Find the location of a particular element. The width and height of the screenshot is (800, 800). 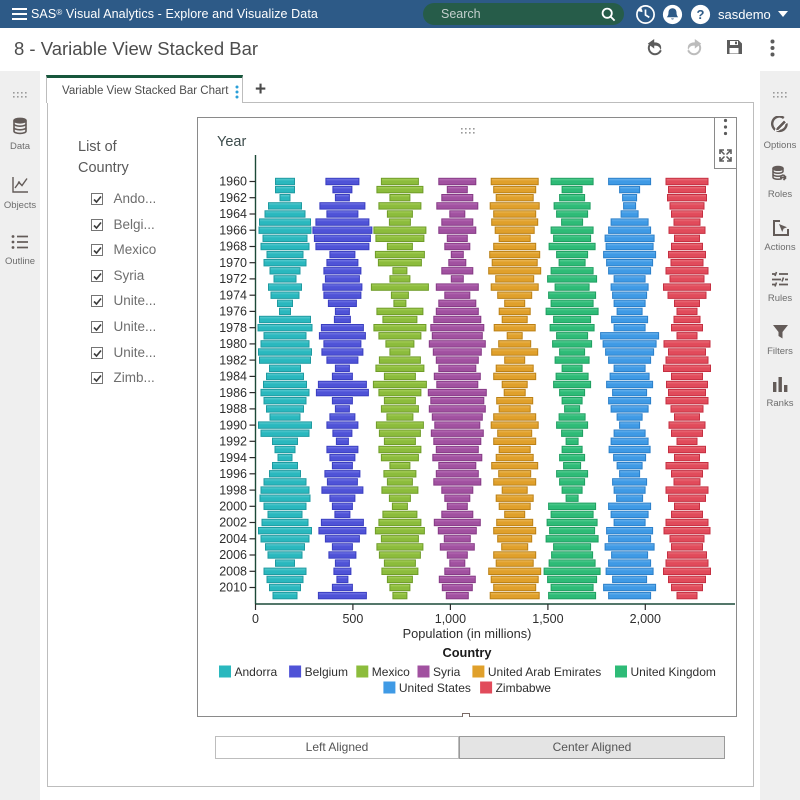

svg-text: 1976 is located at coordinates (233, 312).